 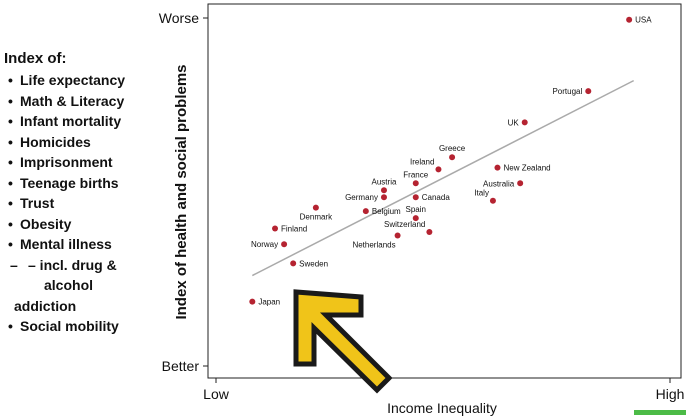 I want to click on index-list-item: Social mobility, so click(x=89, y=326).